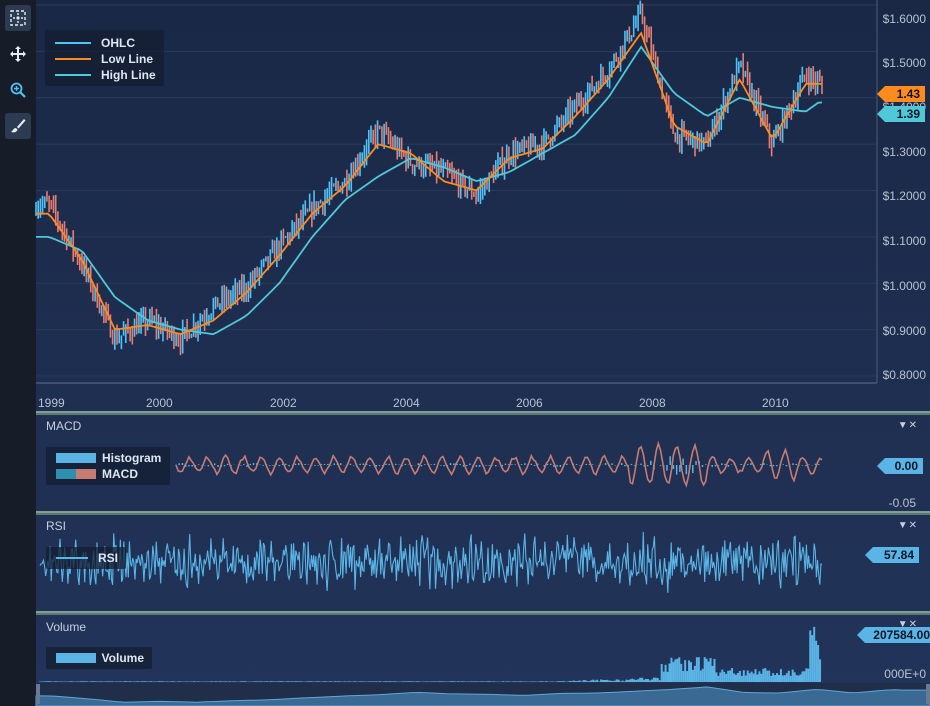 This screenshot has width=930, height=706. I want to click on legend-label: RSI, so click(107, 558).